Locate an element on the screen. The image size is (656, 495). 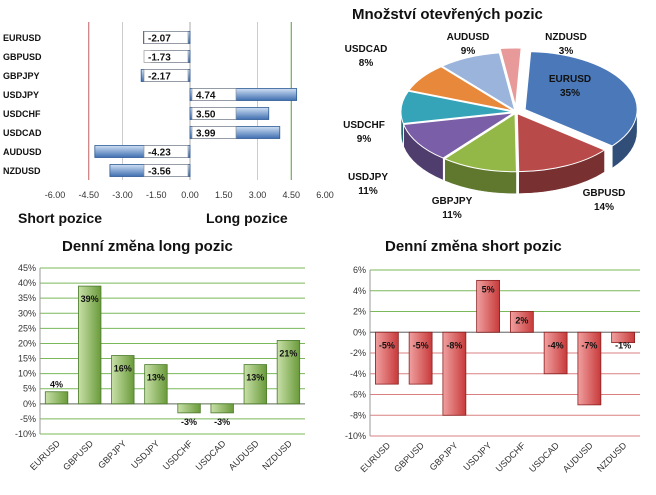
x-tick-label: -1.50 is located at coordinates (156, 195).